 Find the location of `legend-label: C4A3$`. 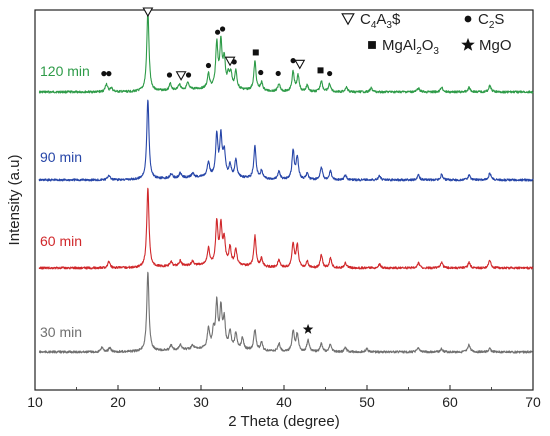

legend-label: C4A3$ is located at coordinates (380, 21).